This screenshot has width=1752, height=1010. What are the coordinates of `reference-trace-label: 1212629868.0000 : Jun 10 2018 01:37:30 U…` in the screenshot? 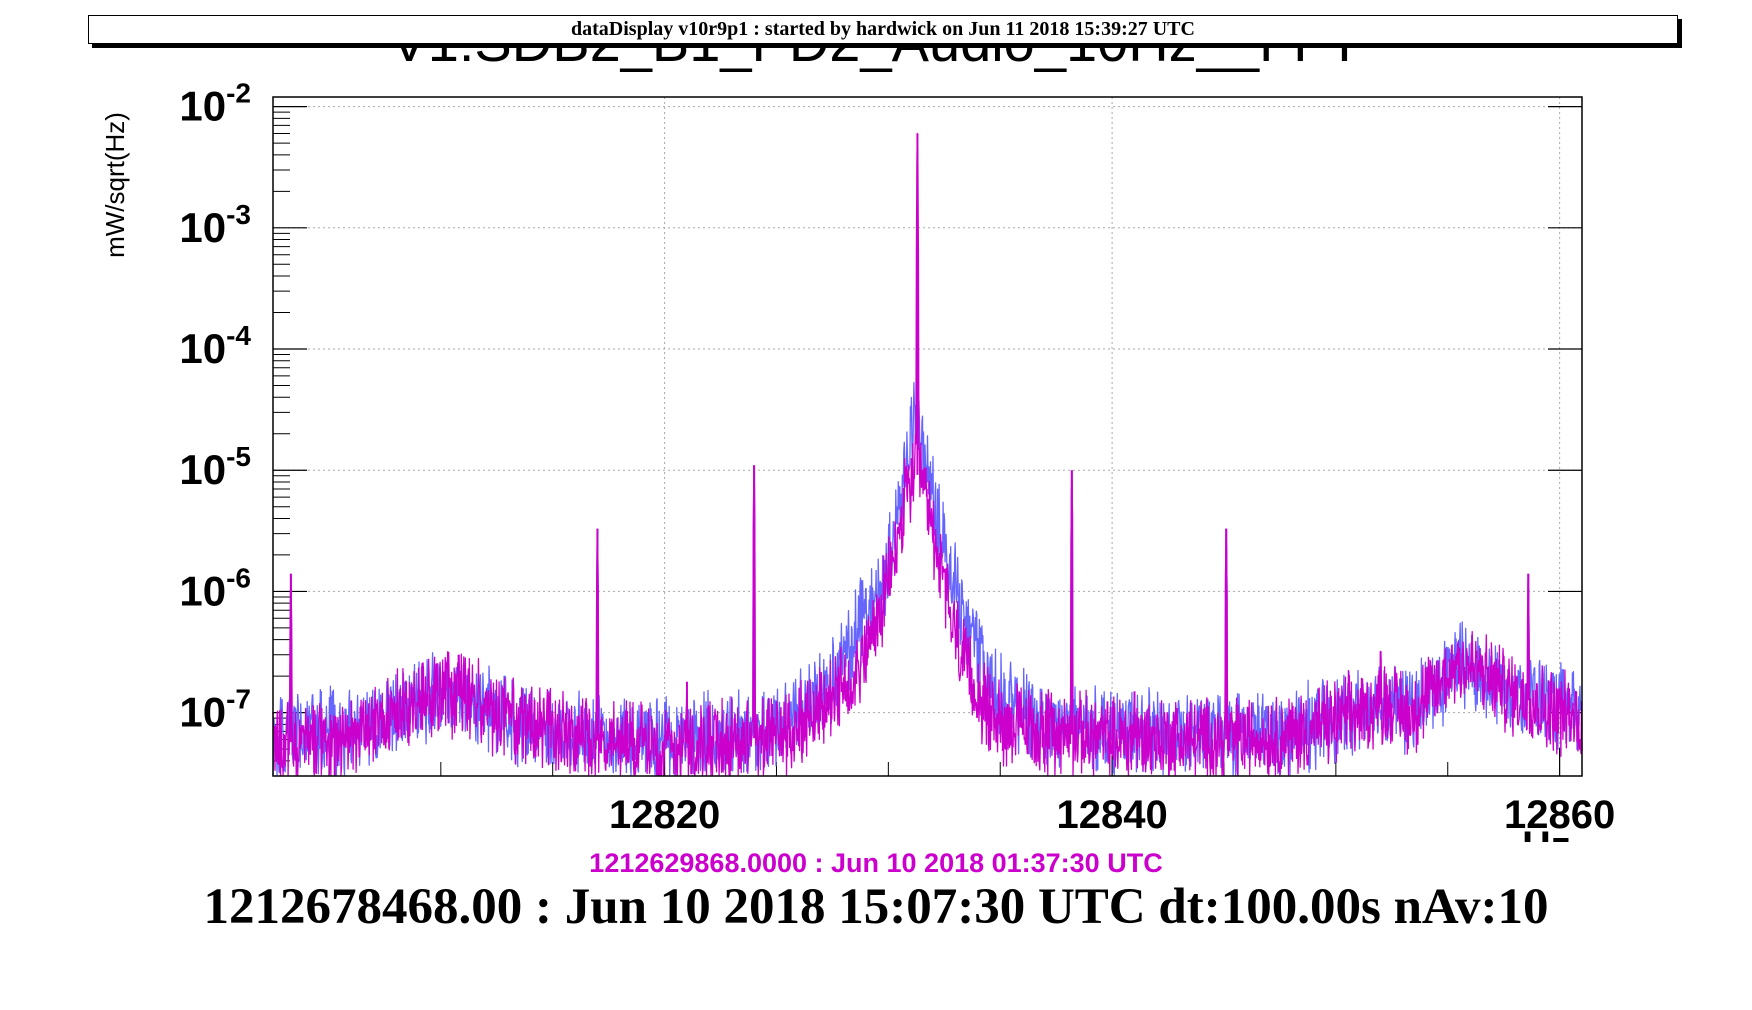 It's located at (876, 863).